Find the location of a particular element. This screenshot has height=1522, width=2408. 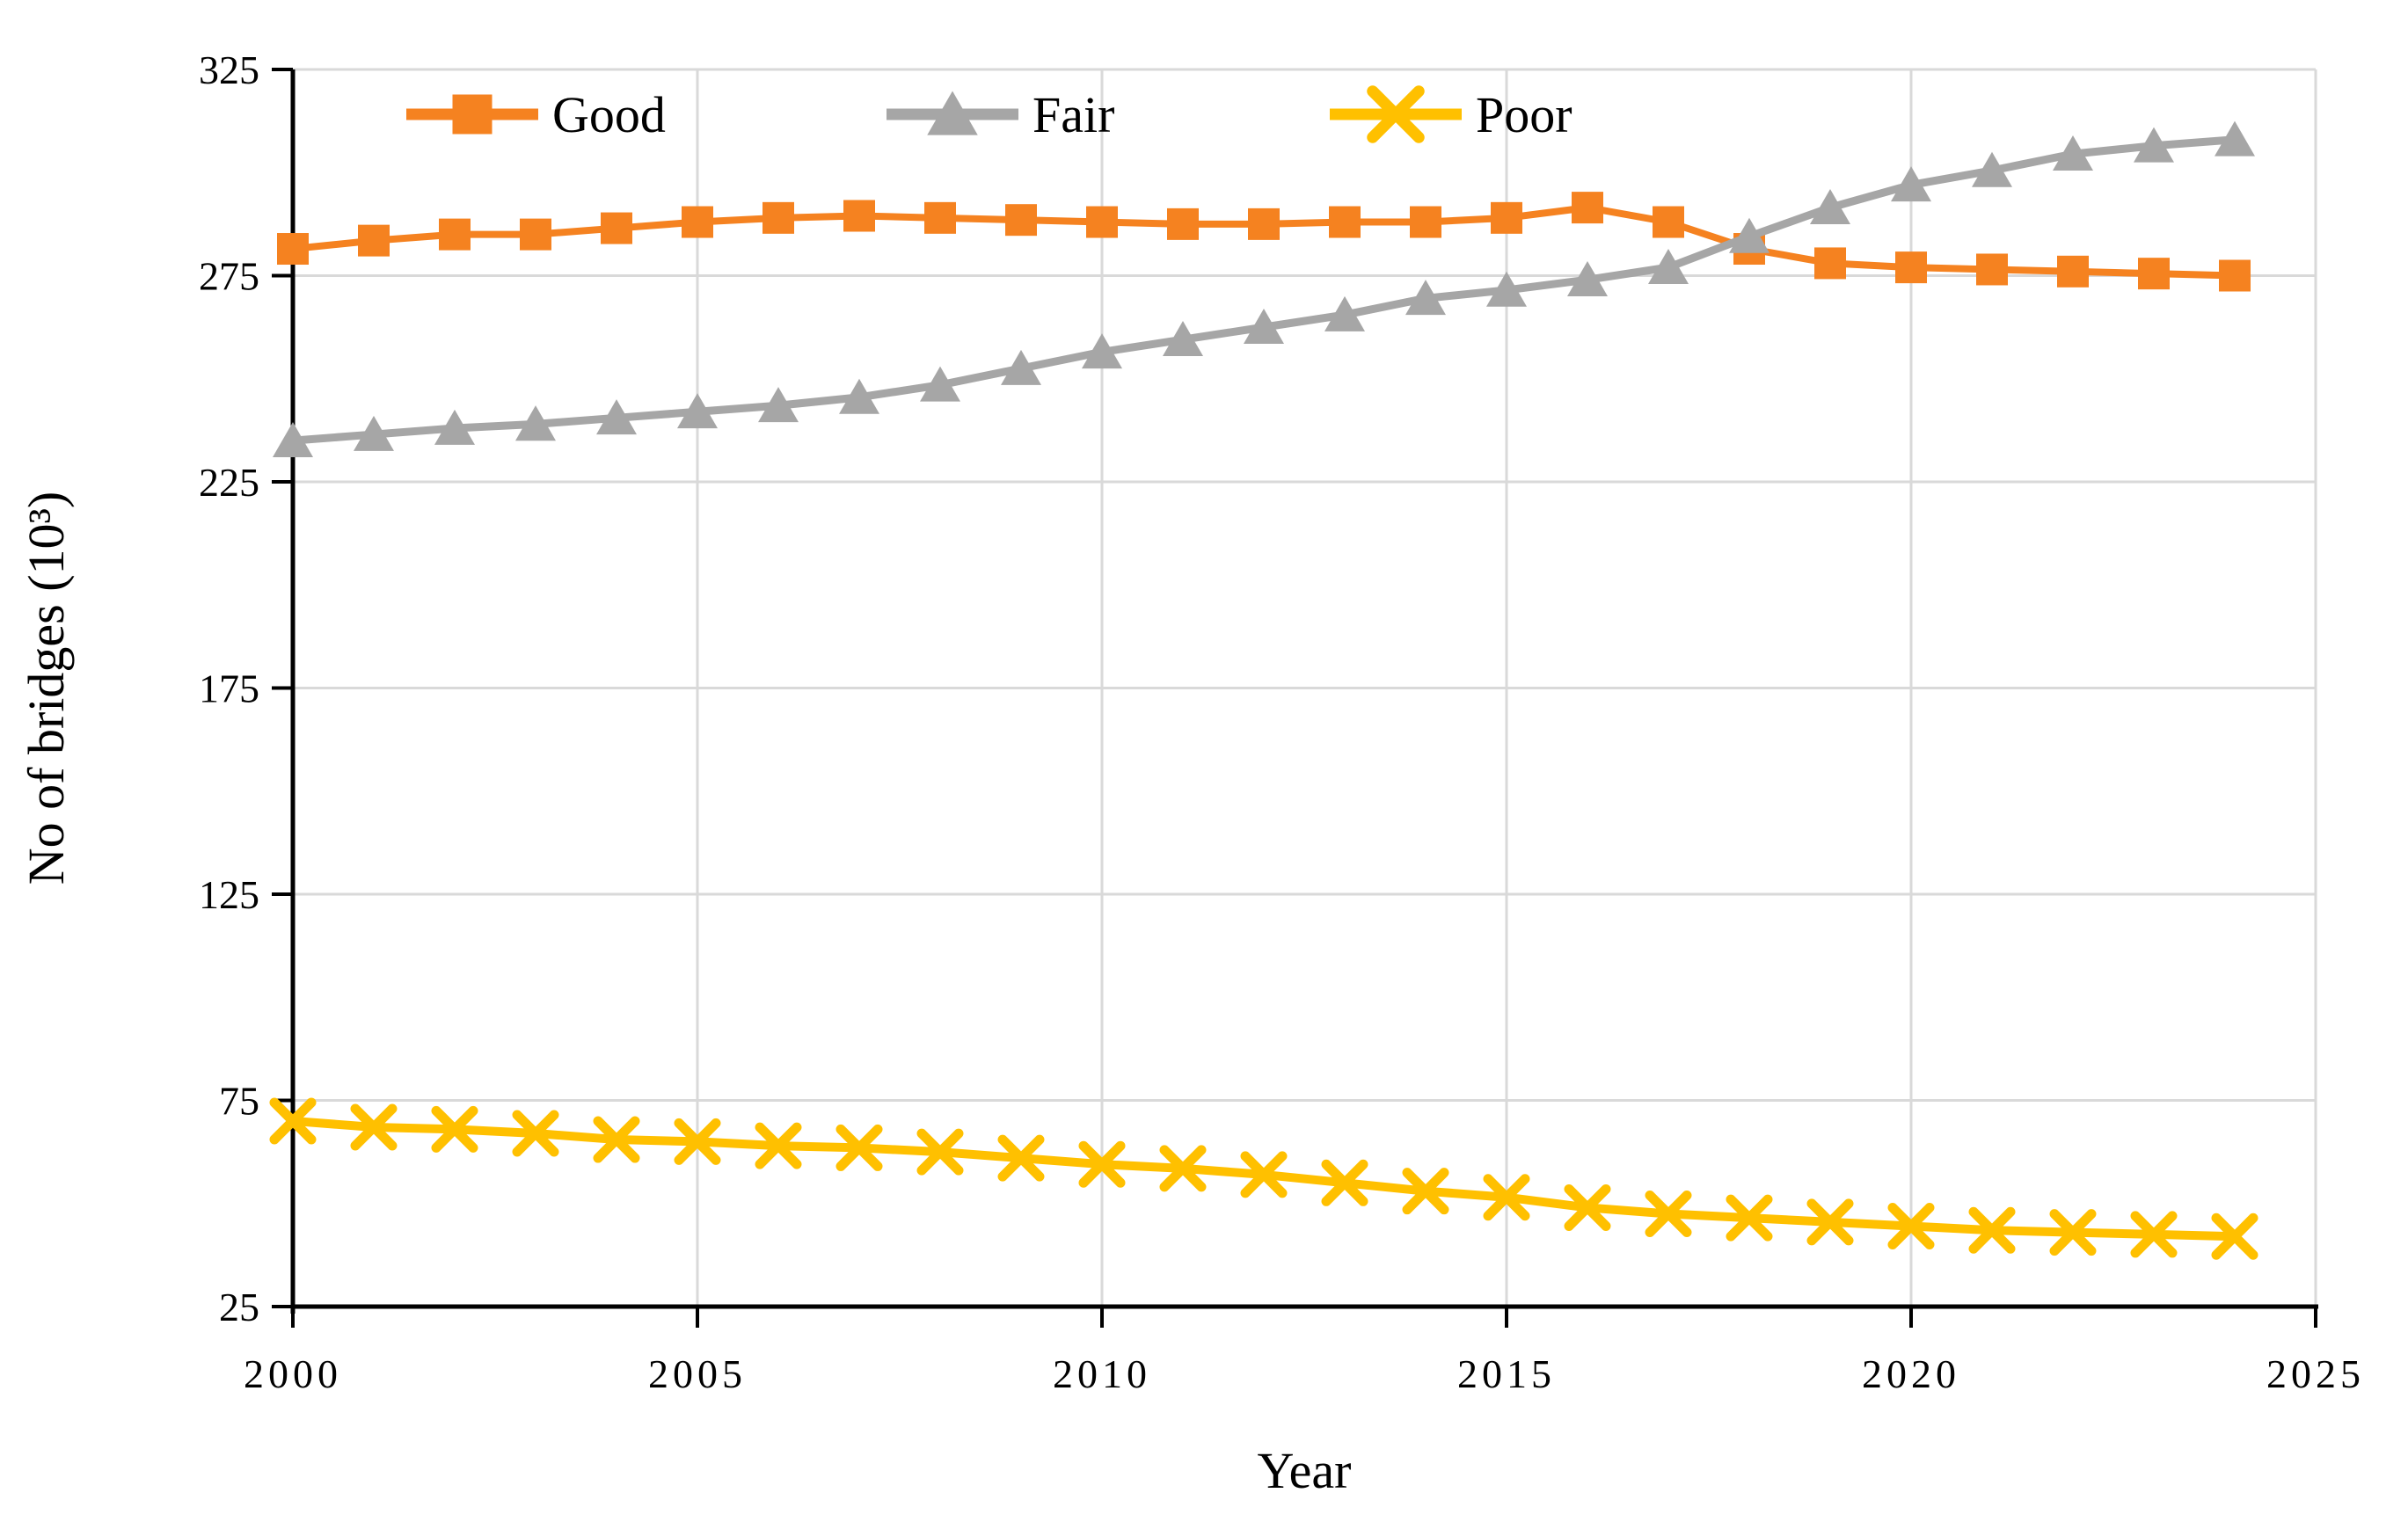

x-tick-label: 2010 is located at coordinates (1102, 1374).